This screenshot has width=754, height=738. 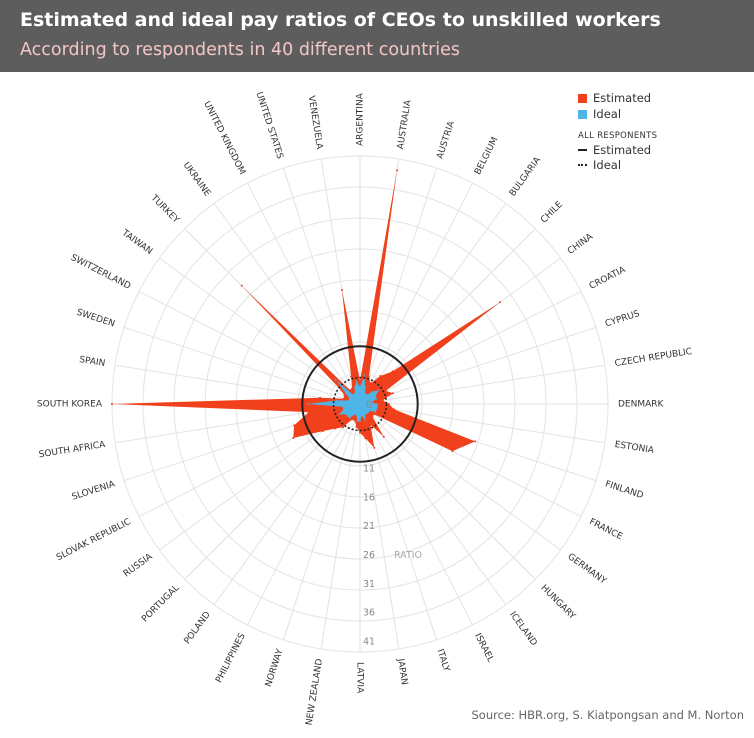 What do you see at coordinates (365, 438) in the screenshot?
I see `estimated-point-japan` at bounding box center [365, 438].